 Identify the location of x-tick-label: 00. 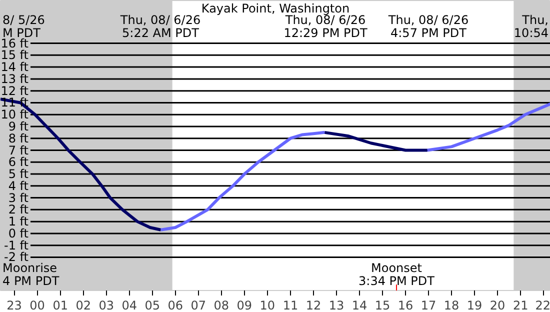
(37, 305).